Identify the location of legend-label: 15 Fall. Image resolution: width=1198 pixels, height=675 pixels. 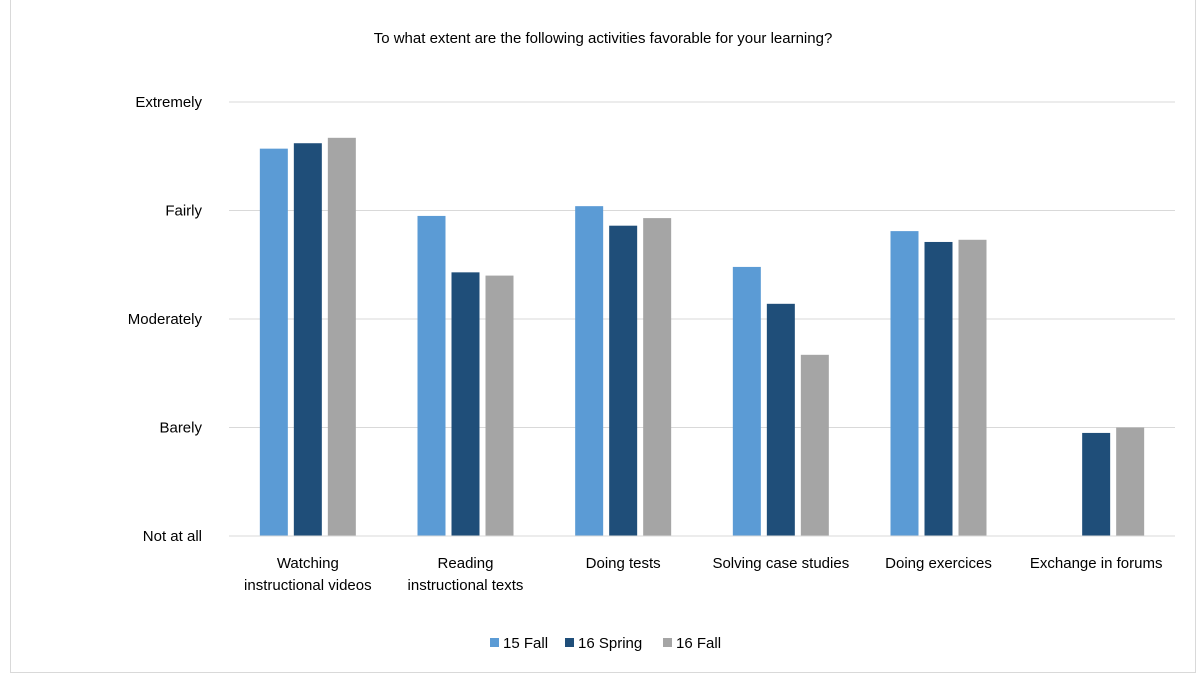
(525, 643).